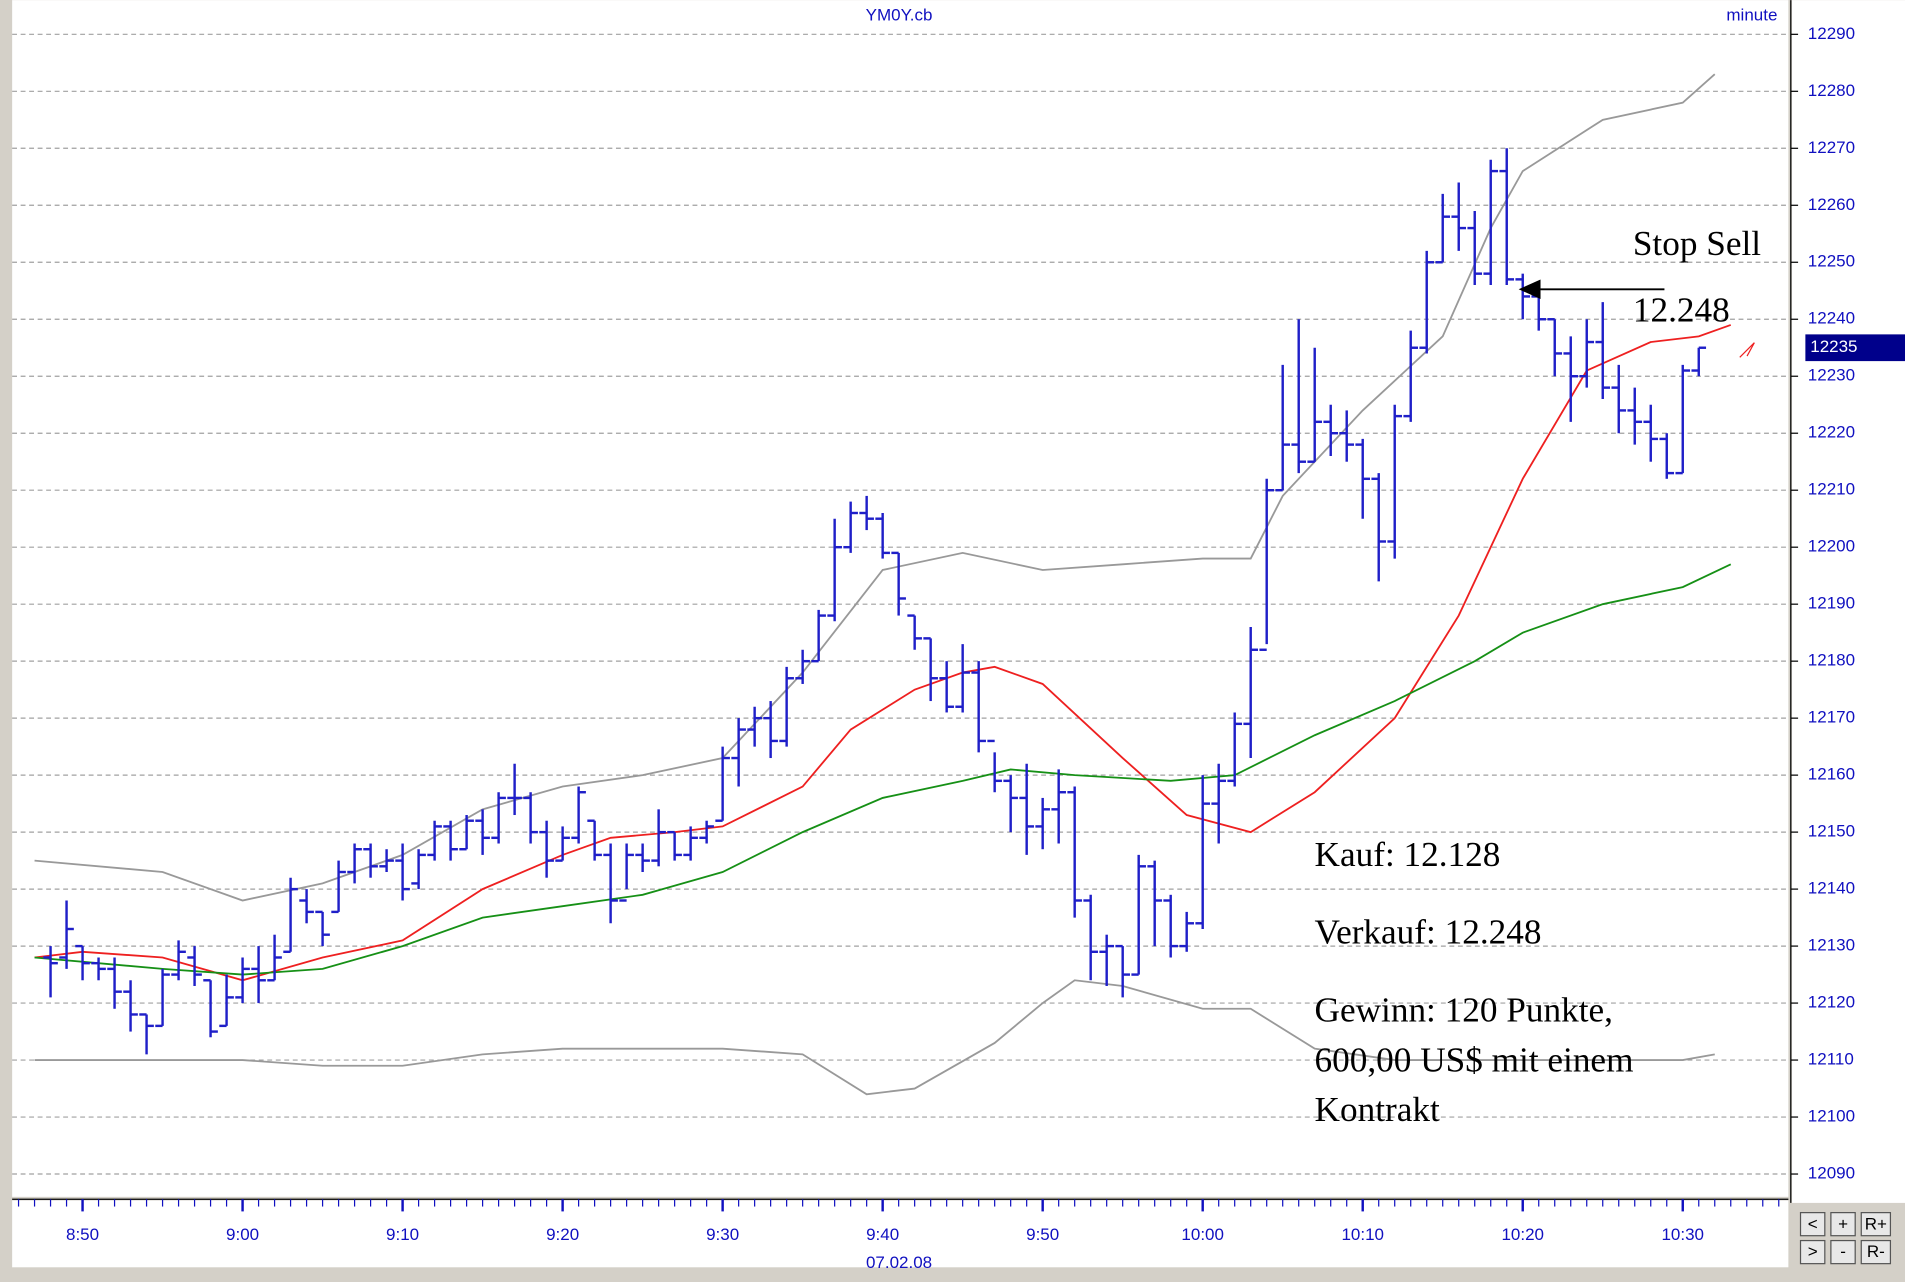 Image resolution: width=1905 pixels, height=1282 pixels. Describe the element at coordinates (1831, 90) in the screenshot. I see `y-tick-label: 12280` at that location.